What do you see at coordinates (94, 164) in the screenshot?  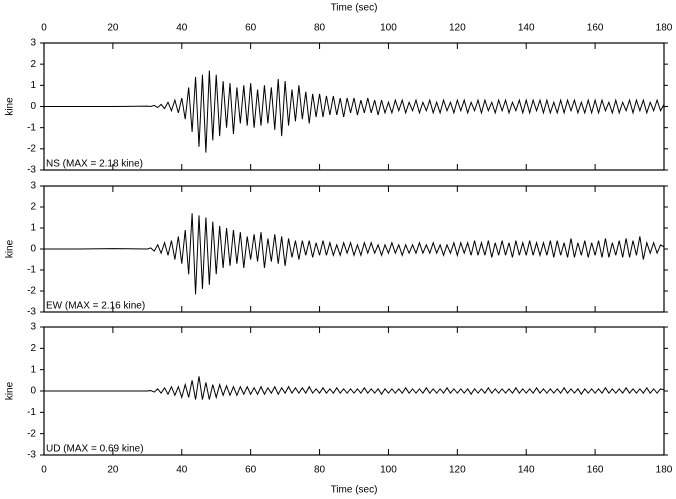 I see `panel-label: NS (MAX = 2.18 kine)` at bounding box center [94, 164].